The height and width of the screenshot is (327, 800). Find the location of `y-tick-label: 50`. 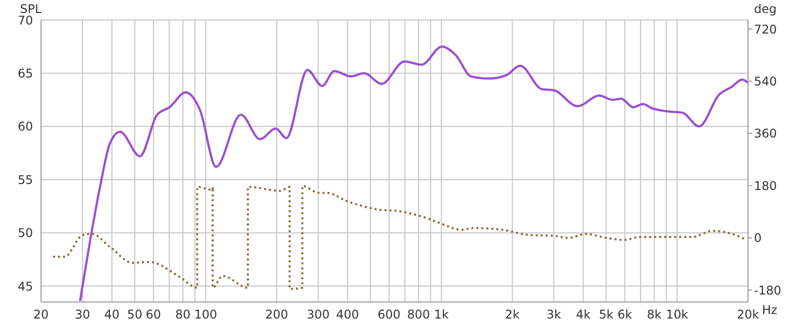

y-tick-label: 50 is located at coordinates (25, 233).